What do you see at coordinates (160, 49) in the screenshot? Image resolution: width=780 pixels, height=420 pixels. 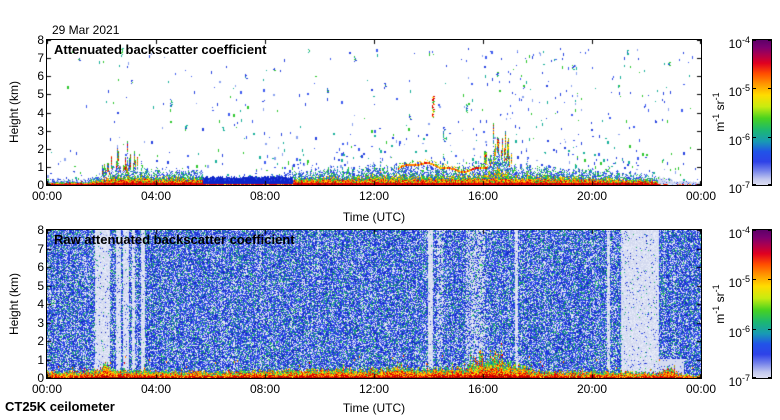 I see `panel-title-attenuated: Attenuated backscatter coefficient` at bounding box center [160, 49].